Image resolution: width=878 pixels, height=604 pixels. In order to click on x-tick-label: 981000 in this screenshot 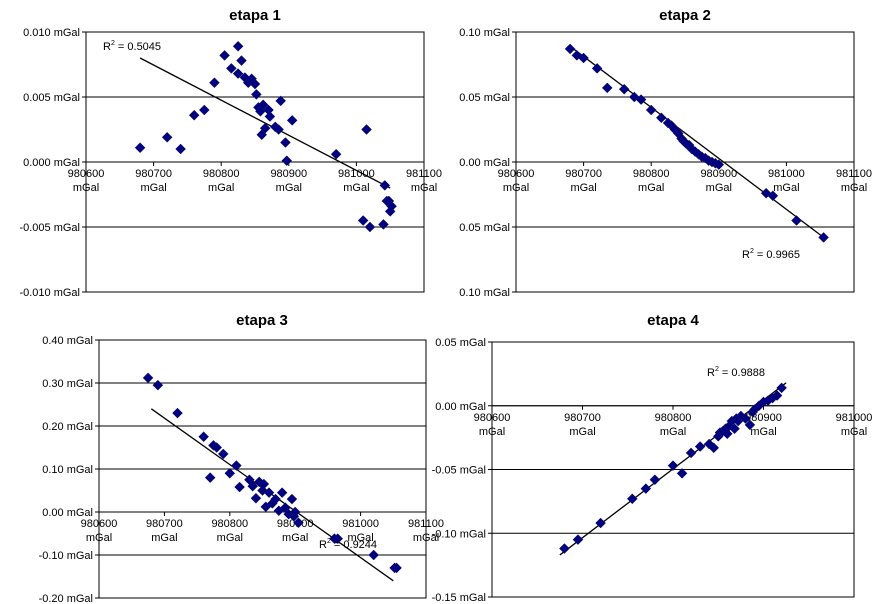, I will do `click(356, 174)`.